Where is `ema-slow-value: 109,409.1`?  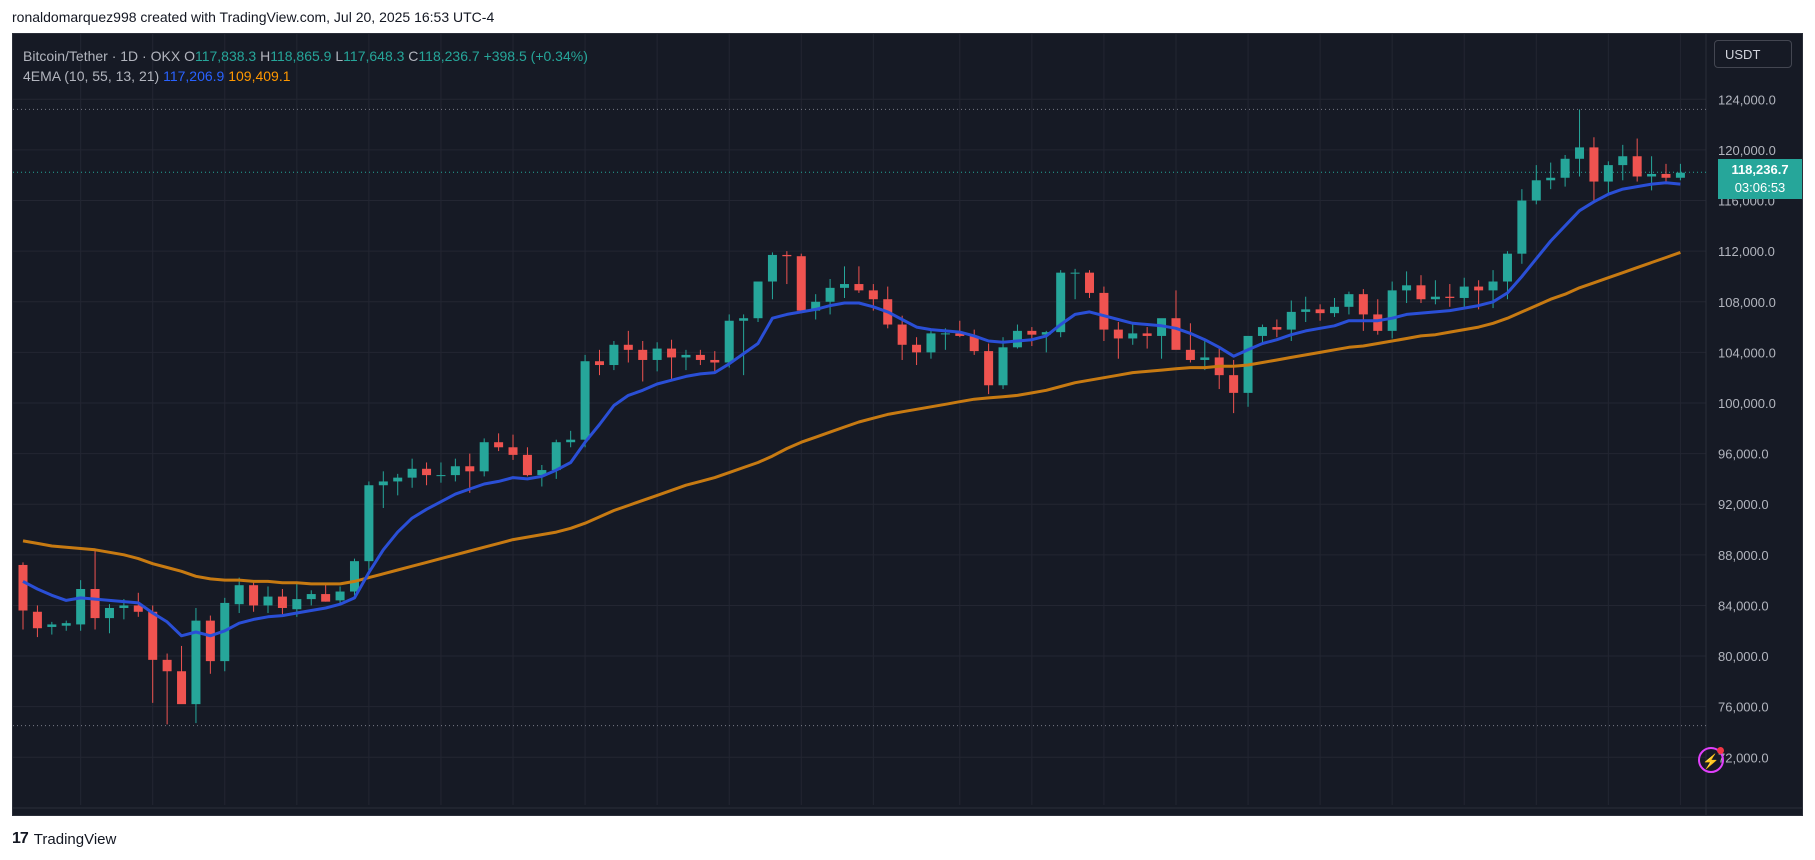
ema-slow-value: 109,409.1 is located at coordinates (259, 76).